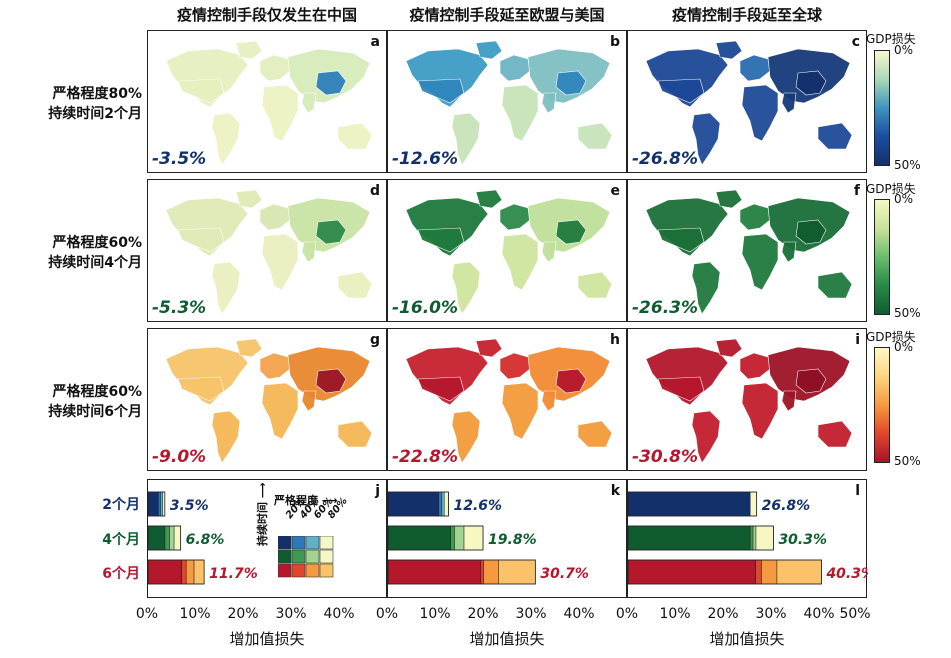 This screenshot has height=658, width=951. What do you see at coordinates (799, 572) in the screenshot?
I see `bar-segment-疫情控制手段延至全球-6个月` at bounding box center [799, 572].